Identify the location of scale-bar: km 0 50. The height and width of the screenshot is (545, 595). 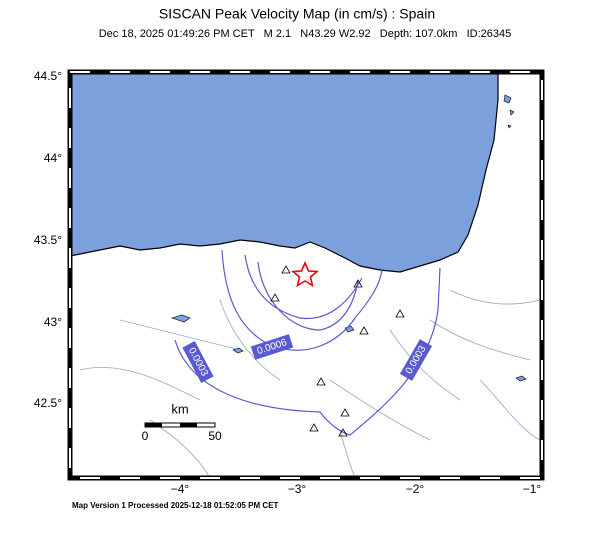
(182, 422).